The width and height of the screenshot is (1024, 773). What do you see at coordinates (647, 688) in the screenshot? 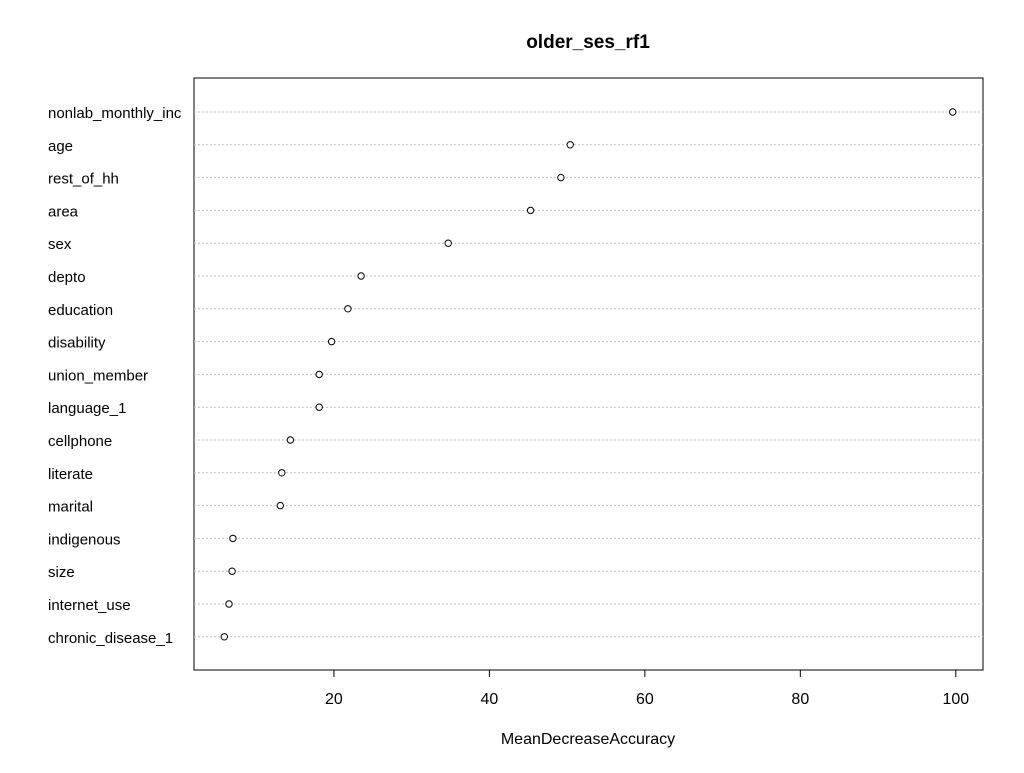
I see `x-axis: 20 40 60 80 100` at bounding box center [647, 688].